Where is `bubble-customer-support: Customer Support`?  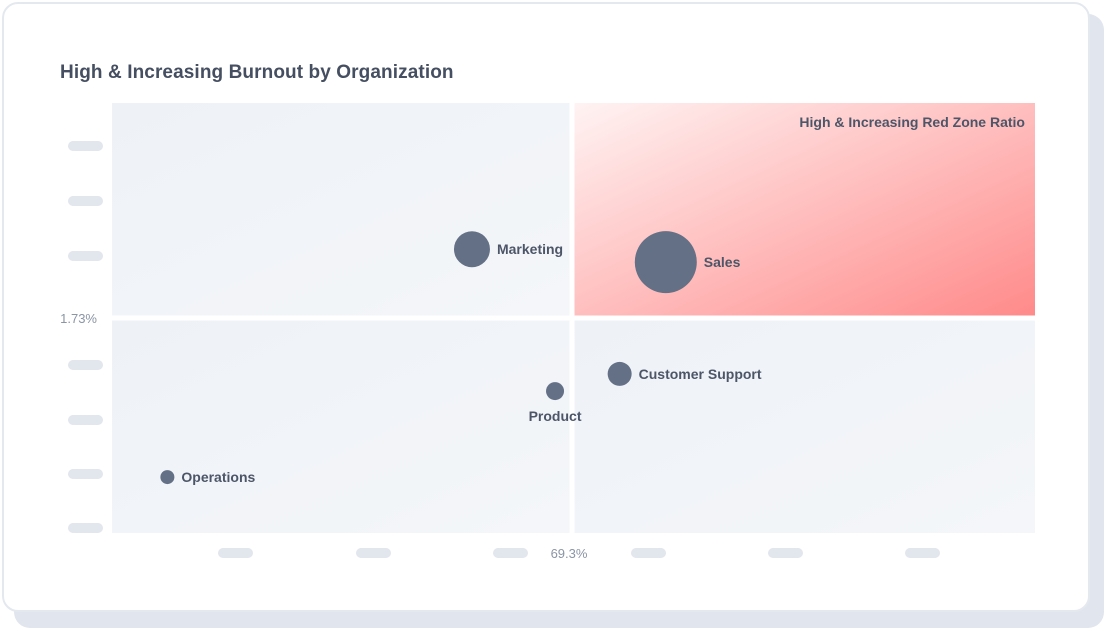
bubble-customer-support: Customer Support is located at coordinates (684, 373).